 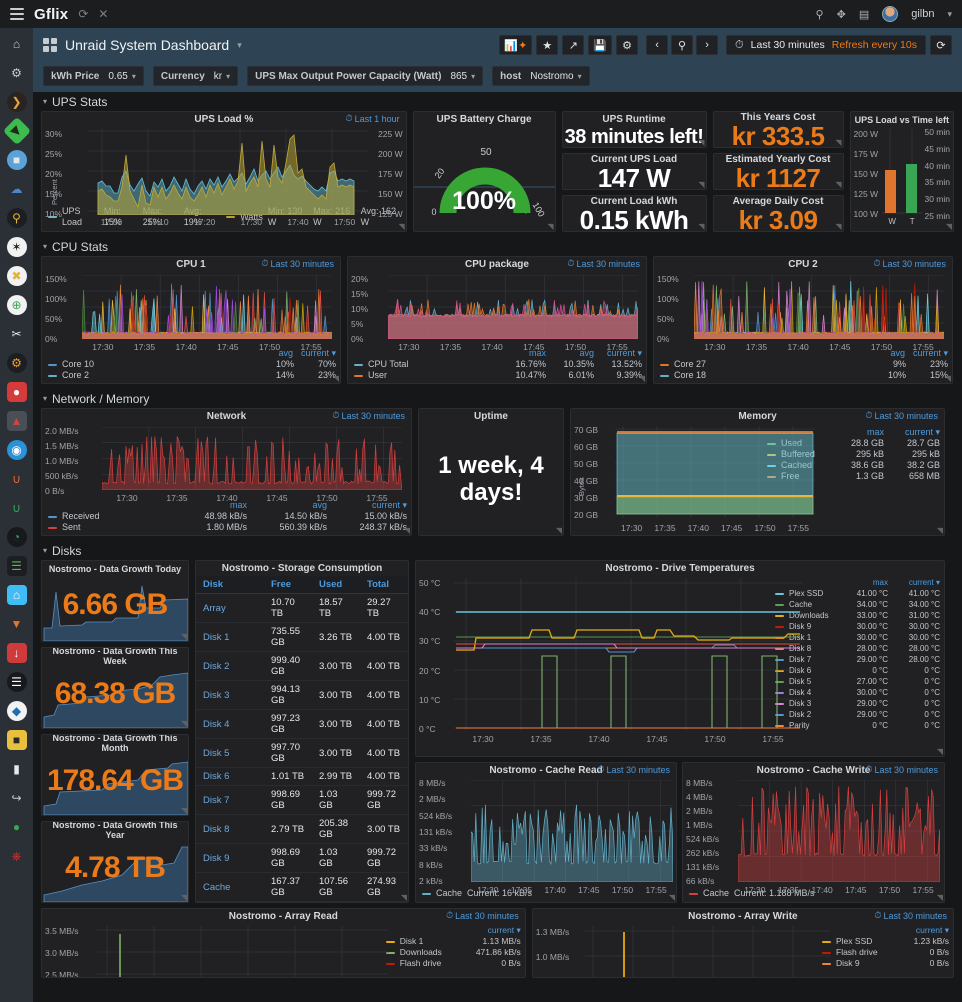 I want to click on legend-item: Core 18 10% 15%, so click(x=804, y=375).